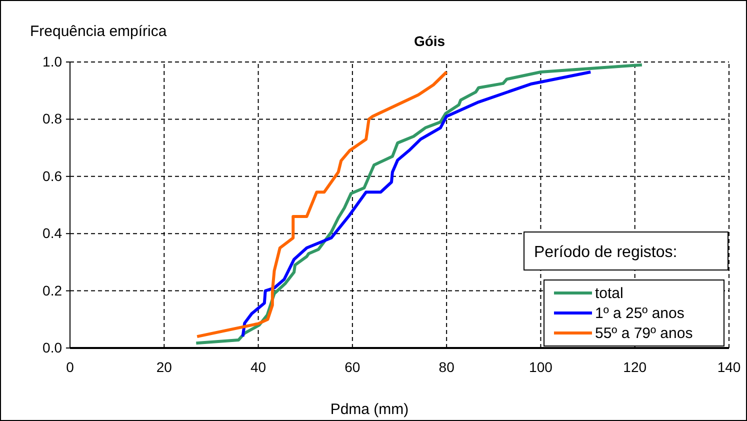  What do you see at coordinates (430, 41) in the screenshot?
I see `chart-title: Góis` at bounding box center [430, 41].